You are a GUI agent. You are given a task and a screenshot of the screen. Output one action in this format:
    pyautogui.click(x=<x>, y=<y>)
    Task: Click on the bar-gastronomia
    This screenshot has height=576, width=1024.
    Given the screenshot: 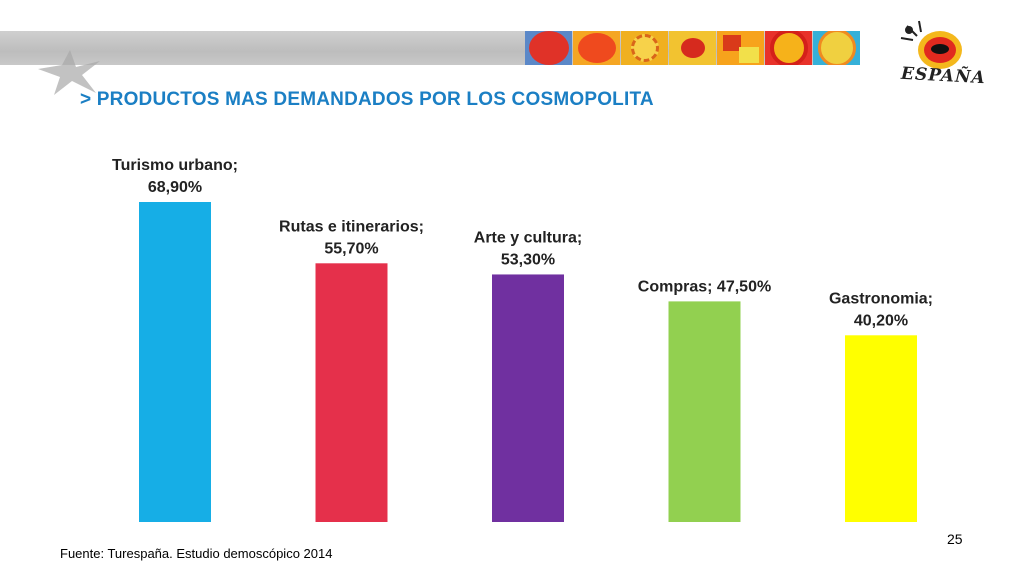 What is the action you would take?
    pyautogui.click(x=881, y=428)
    